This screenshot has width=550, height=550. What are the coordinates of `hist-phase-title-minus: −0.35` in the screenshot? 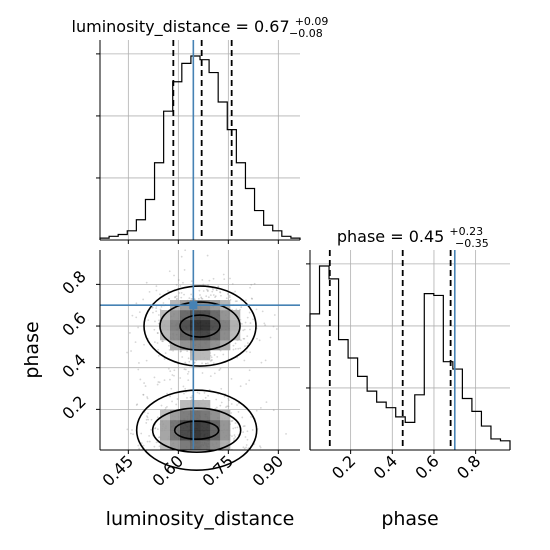 It's located at (472, 243).